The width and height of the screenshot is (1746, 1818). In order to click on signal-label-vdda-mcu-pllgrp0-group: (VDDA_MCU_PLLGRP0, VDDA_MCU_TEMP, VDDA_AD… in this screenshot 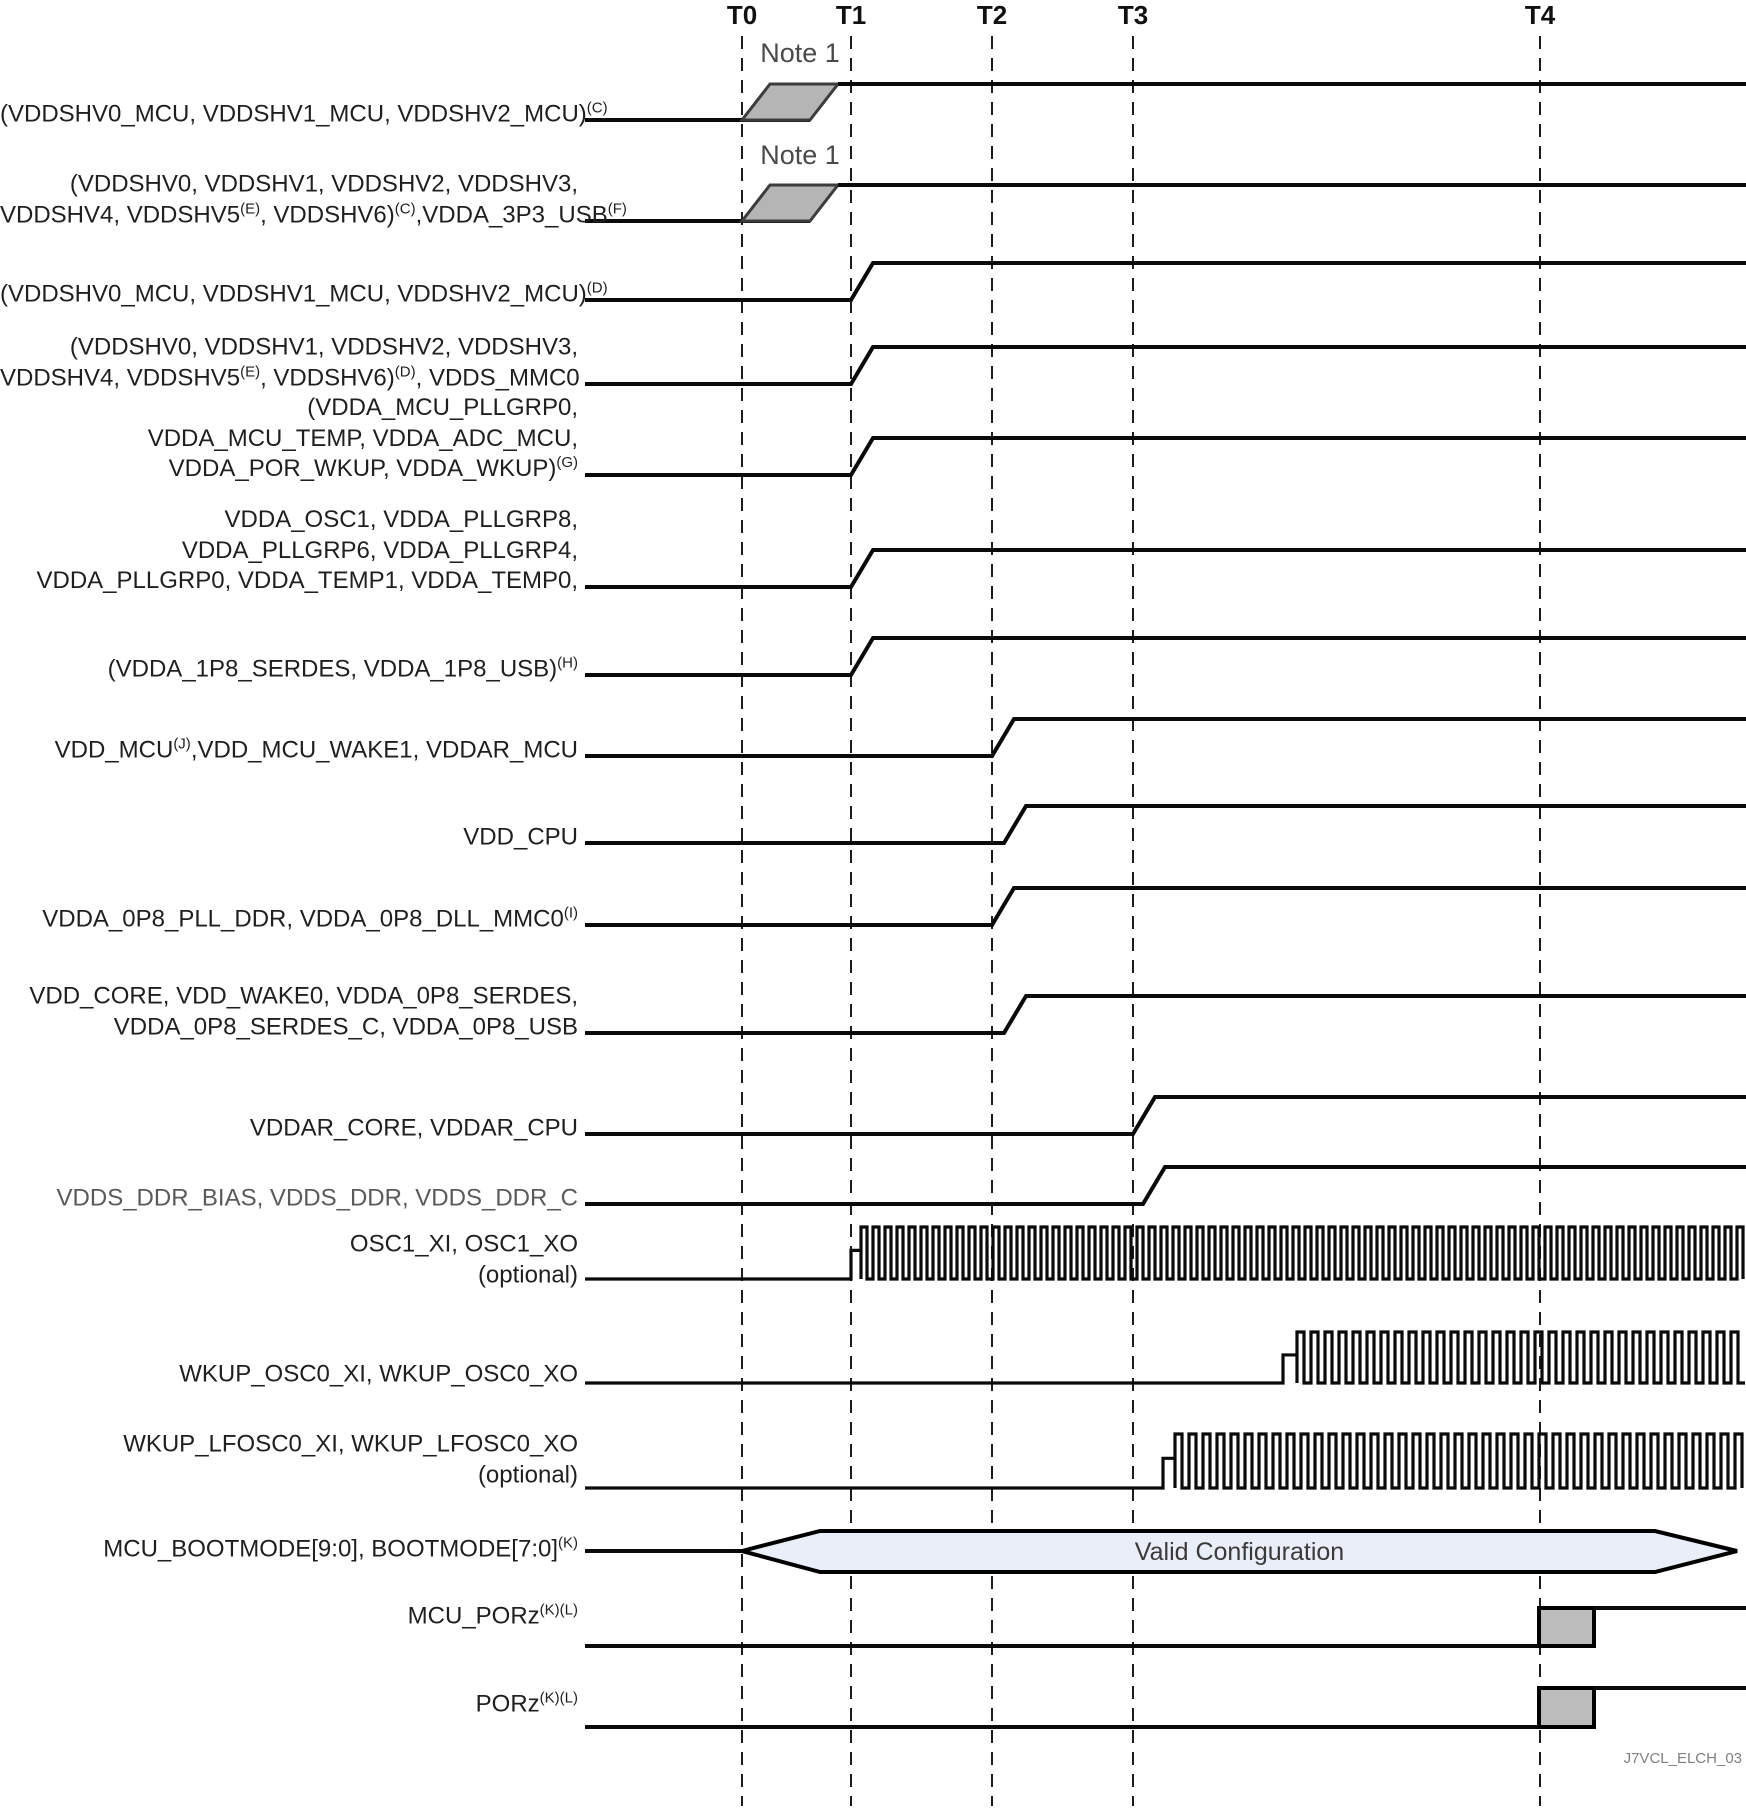, I will do `click(362, 438)`.